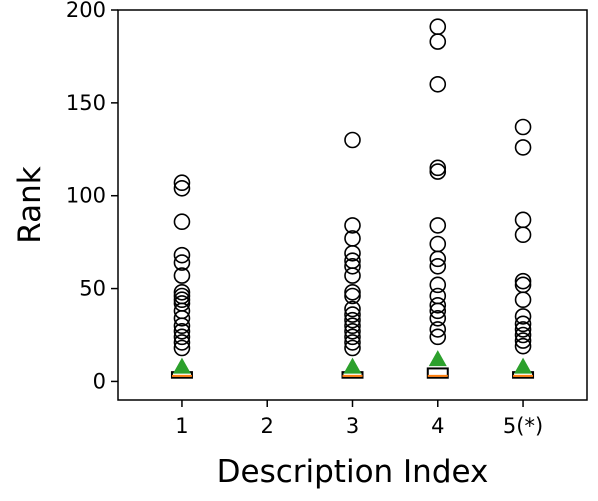  Describe the element at coordinates (86, 196) in the screenshot. I see `y-tick-label: 100` at that location.